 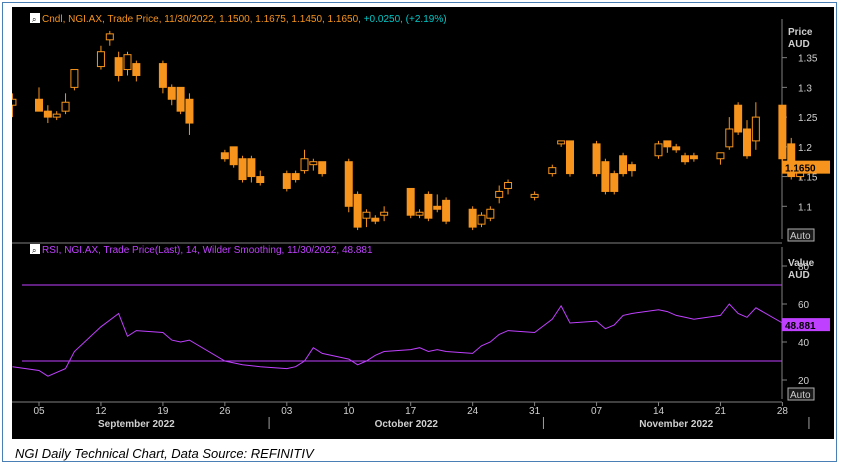 I want to click on time-tick-label: 21, so click(x=721, y=411).